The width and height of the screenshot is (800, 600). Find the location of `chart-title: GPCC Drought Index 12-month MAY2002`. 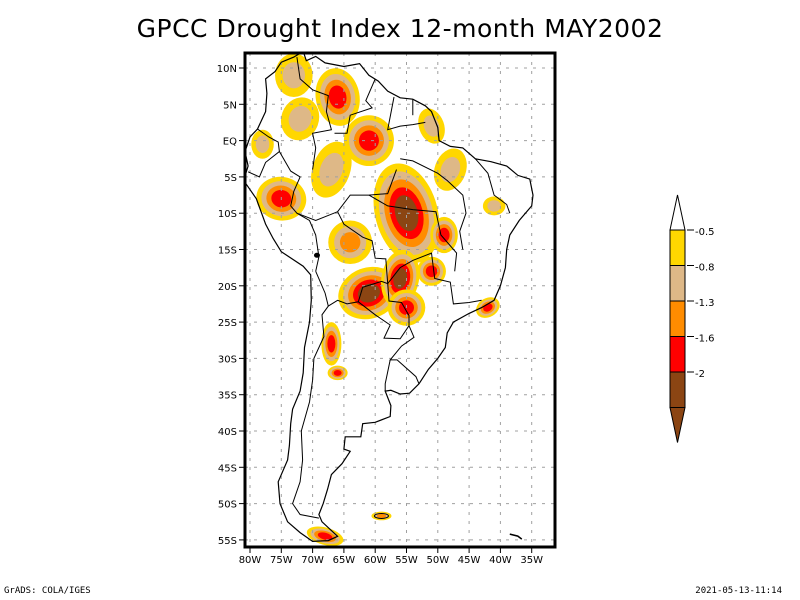

chart-title: GPCC Drought Index 12-month MAY2002 is located at coordinates (400, 28).